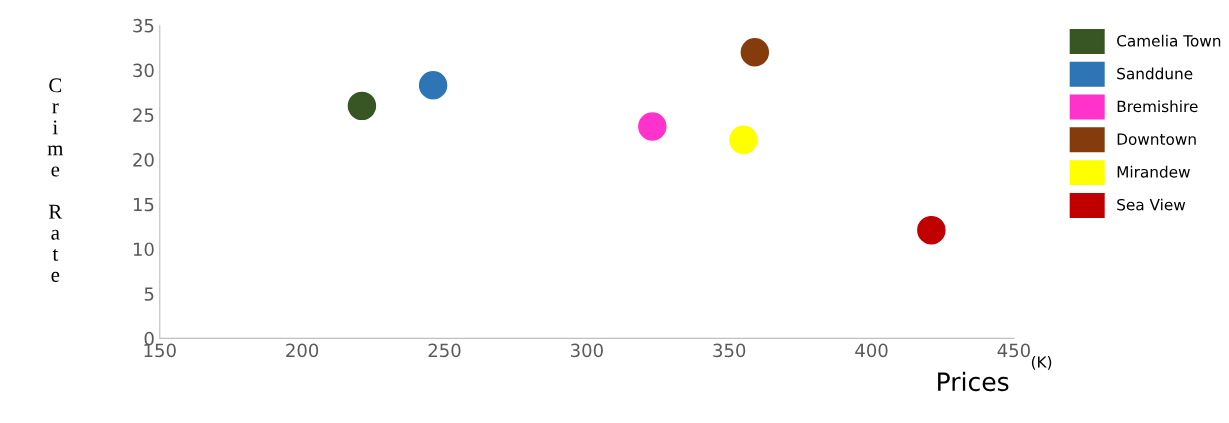 The height and width of the screenshot is (423, 1229). Describe the element at coordinates (143, 115) in the screenshot. I see `y-tick-label: 25` at that location.